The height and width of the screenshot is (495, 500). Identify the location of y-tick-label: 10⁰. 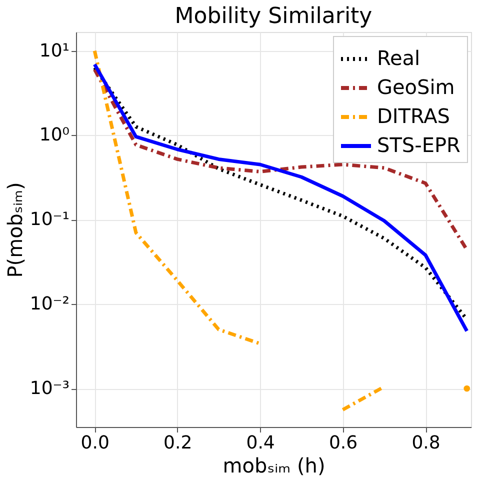
(54, 135).